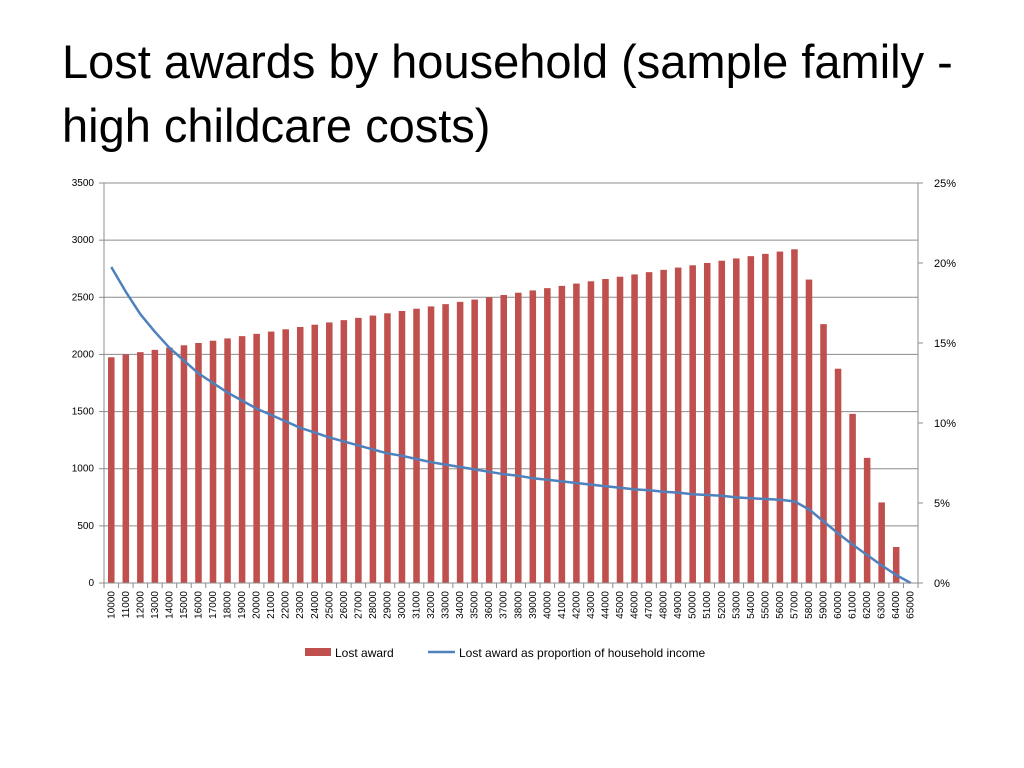 The image size is (1024, 768). What do you see at coordinates (911, 605) in the screenshot?
I see `x-tick-label: 65000` at bounding box center [911, 605].